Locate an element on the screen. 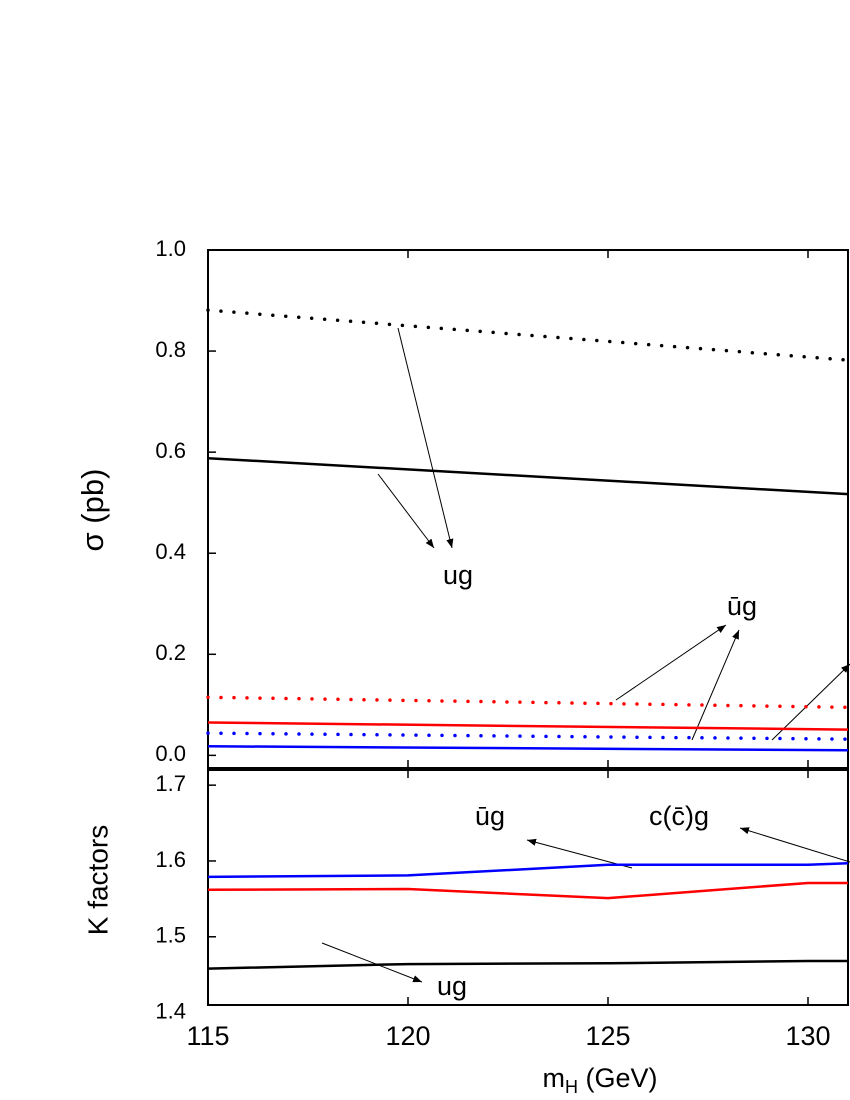  x-tick-label: 130 is located at coordinates (807, 1036).